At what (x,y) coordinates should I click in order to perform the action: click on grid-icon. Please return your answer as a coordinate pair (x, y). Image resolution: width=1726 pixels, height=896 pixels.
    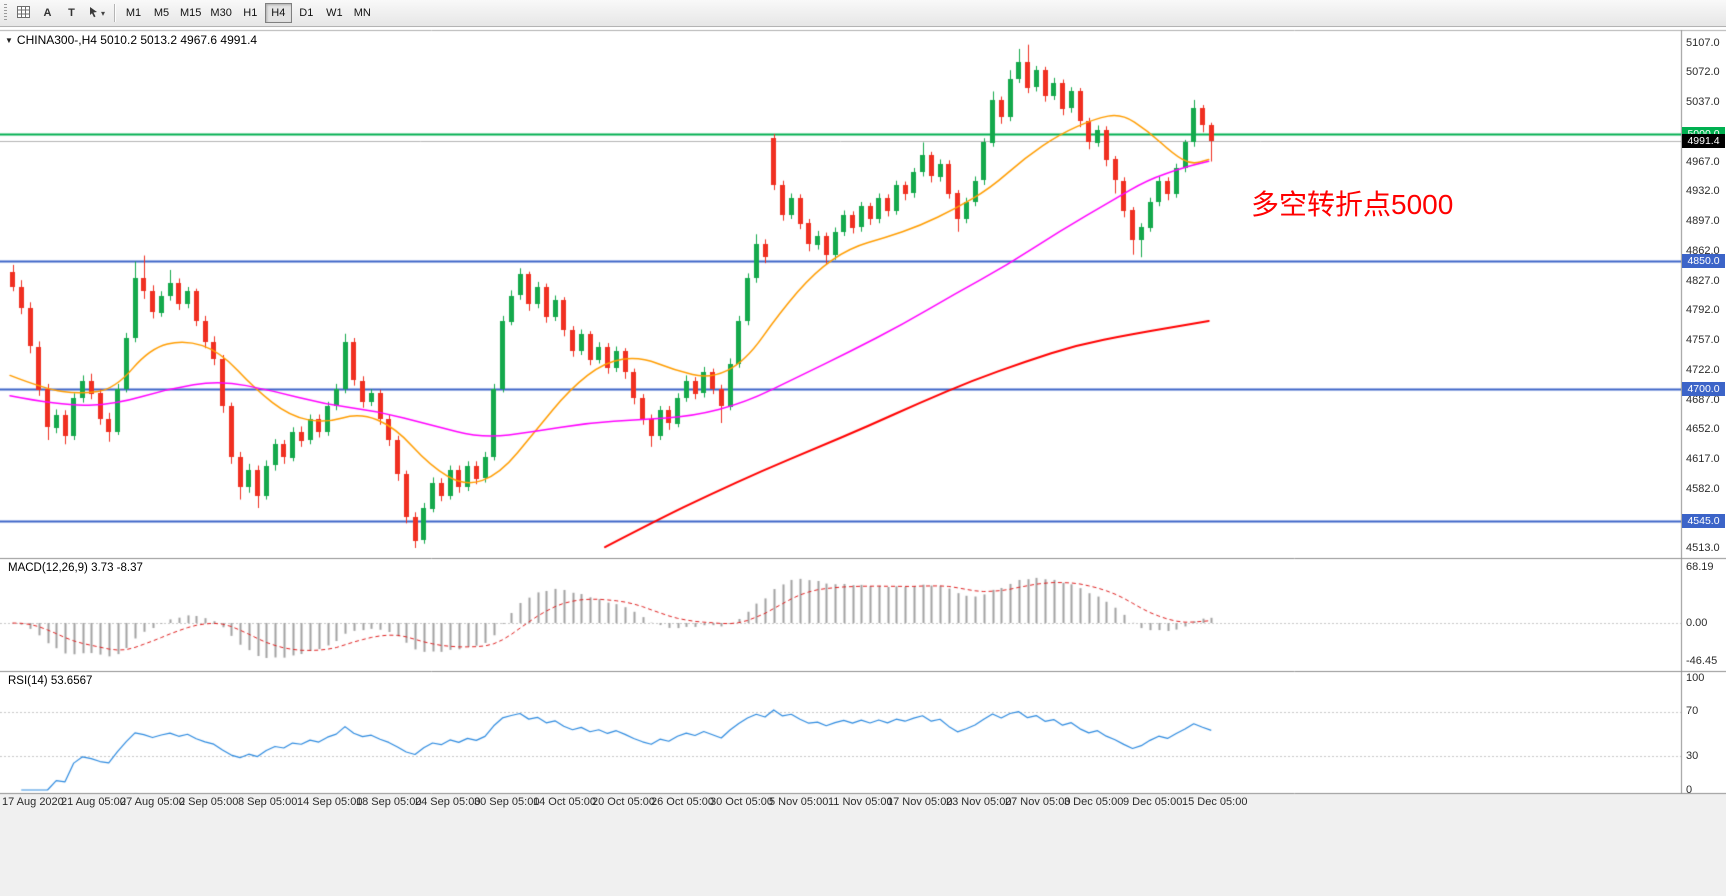
    Looking at the image, I should click on (23, 13).